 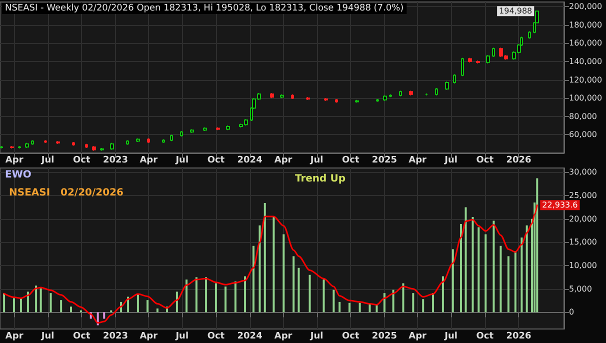 I want to click on x-tick-label: 2023, so click(x=115, y=161).